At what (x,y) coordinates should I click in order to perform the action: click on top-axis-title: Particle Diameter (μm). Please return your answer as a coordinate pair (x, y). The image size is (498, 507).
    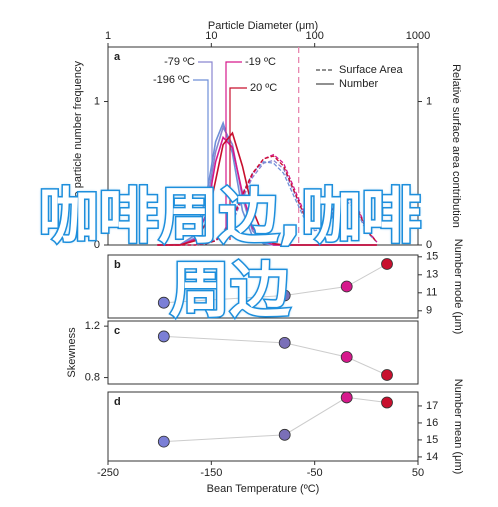
    Looking at the image, I should click on (263, 26).